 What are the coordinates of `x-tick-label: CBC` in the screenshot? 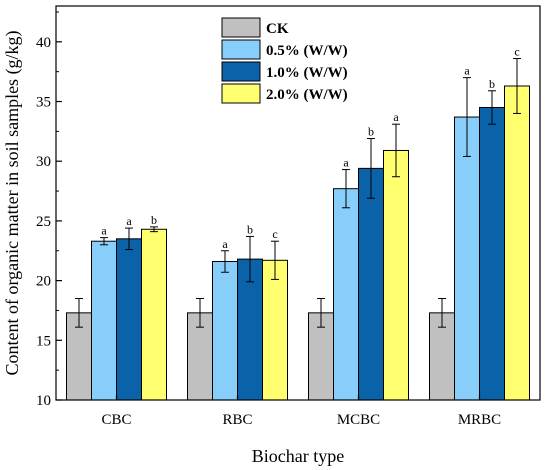 It's located at (116, 420).